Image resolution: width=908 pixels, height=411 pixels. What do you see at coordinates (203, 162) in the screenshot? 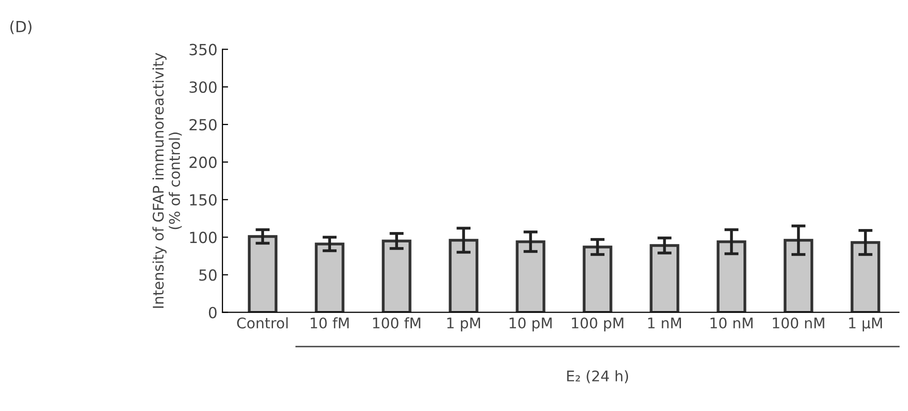
I see `y-tick-label: 200` at bounding box center [203, 162].